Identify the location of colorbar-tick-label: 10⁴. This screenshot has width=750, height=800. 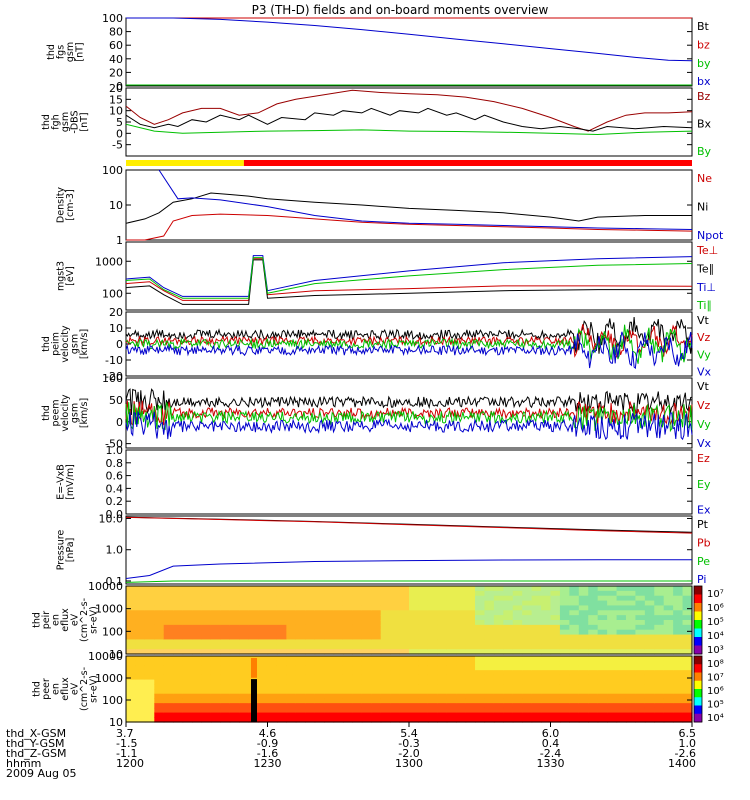
(715, 636).